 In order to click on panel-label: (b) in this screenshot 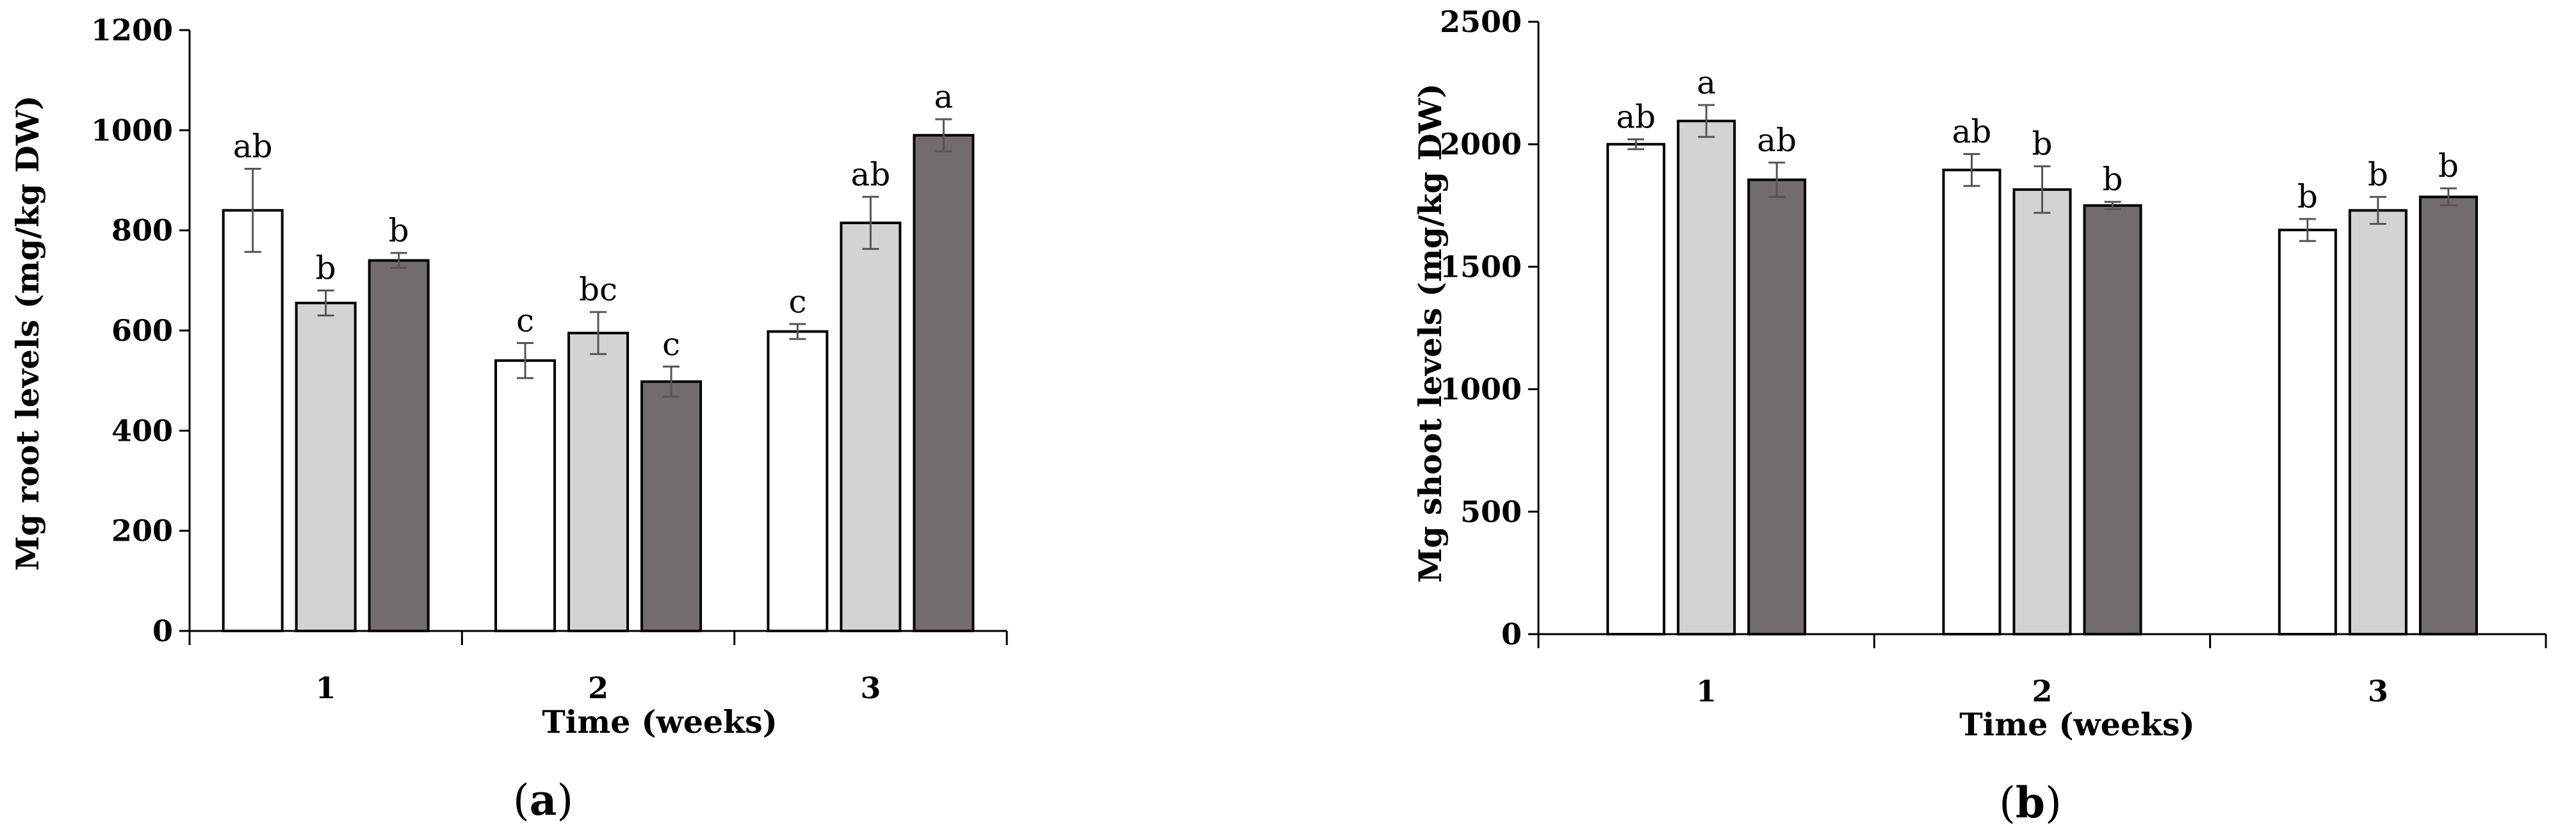, I will do `click(2030, 803)`.